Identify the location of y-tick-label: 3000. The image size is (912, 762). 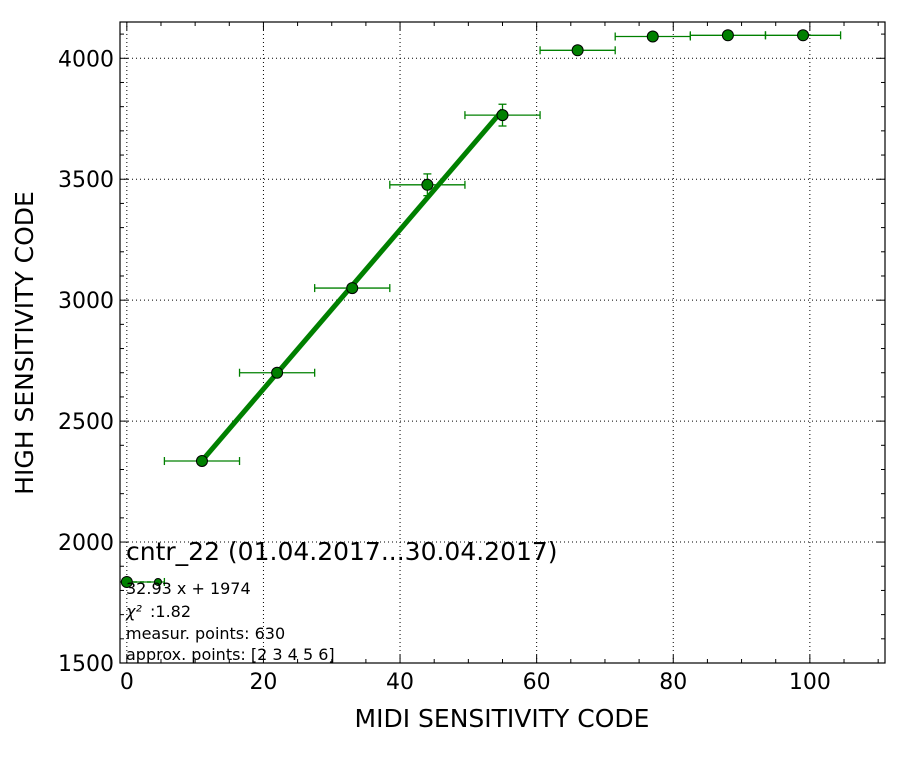
(86, 301).